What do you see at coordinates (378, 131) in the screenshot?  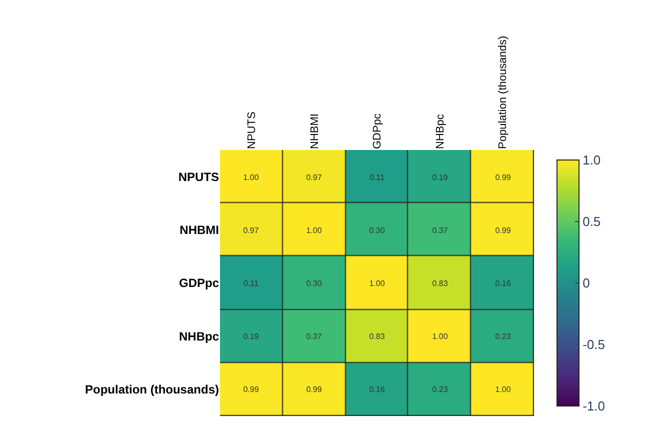 I see `x-tick-label: GDPpc` at bounding box center [378, 131].